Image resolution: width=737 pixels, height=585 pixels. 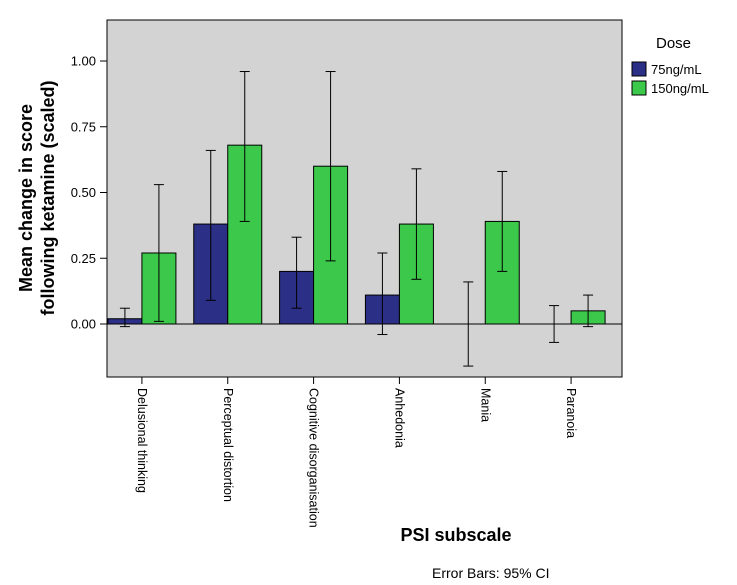 I want to click on x-tick-label-5: Paranoia, so click(x=571, y=413).